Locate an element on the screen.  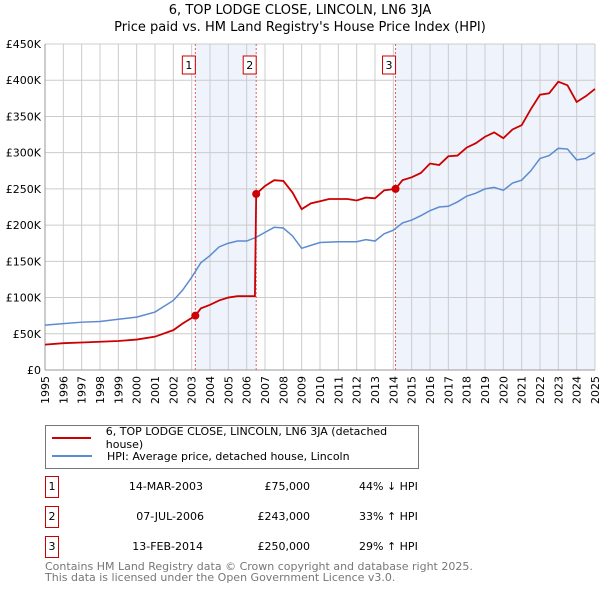
sale-row: 3 13-FEB-2014 £250,000 29% ↑ HPI is located at coordinates (255, 547).